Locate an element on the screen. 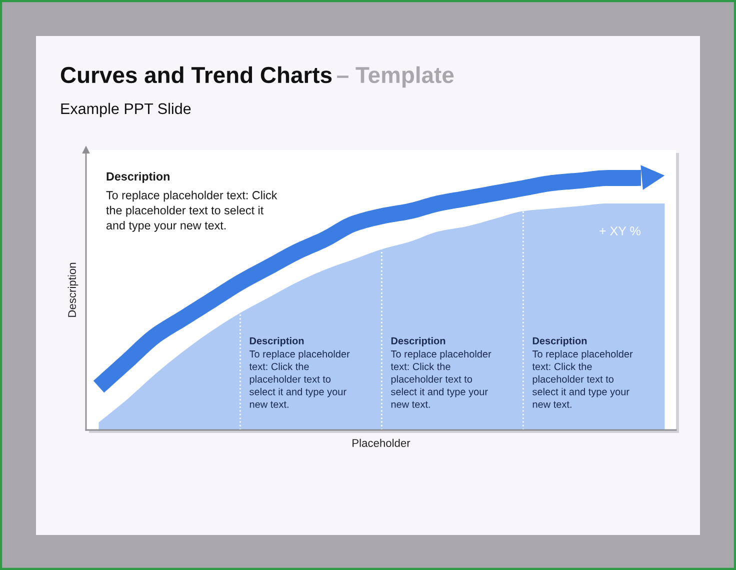 This screenshot has height=570, width=736. annotation: + XY % is located at coordinates (620, 231).